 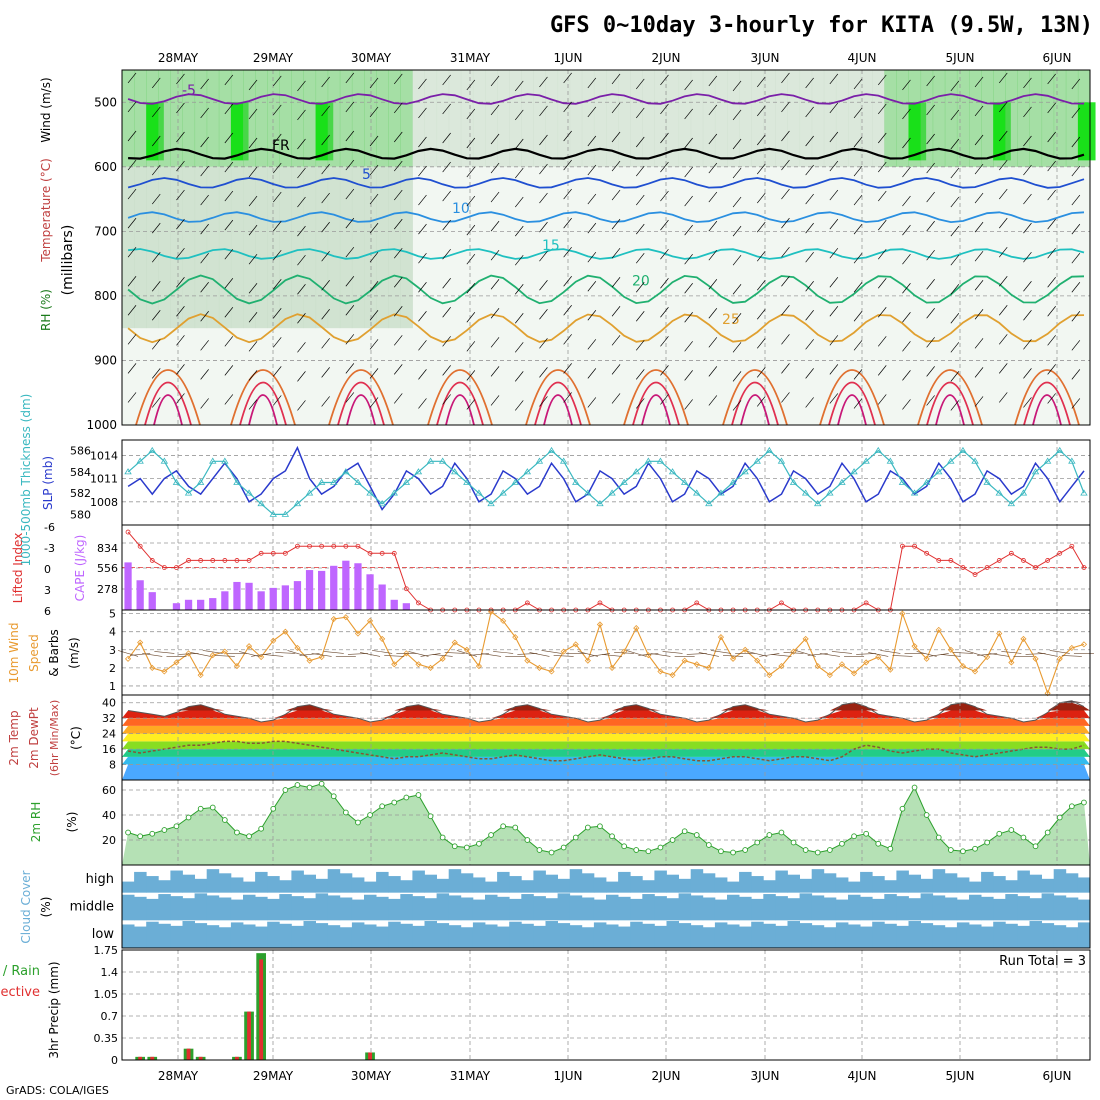 I want to click on precip-total-label: Total / Rain, so click(x=20, y=971).